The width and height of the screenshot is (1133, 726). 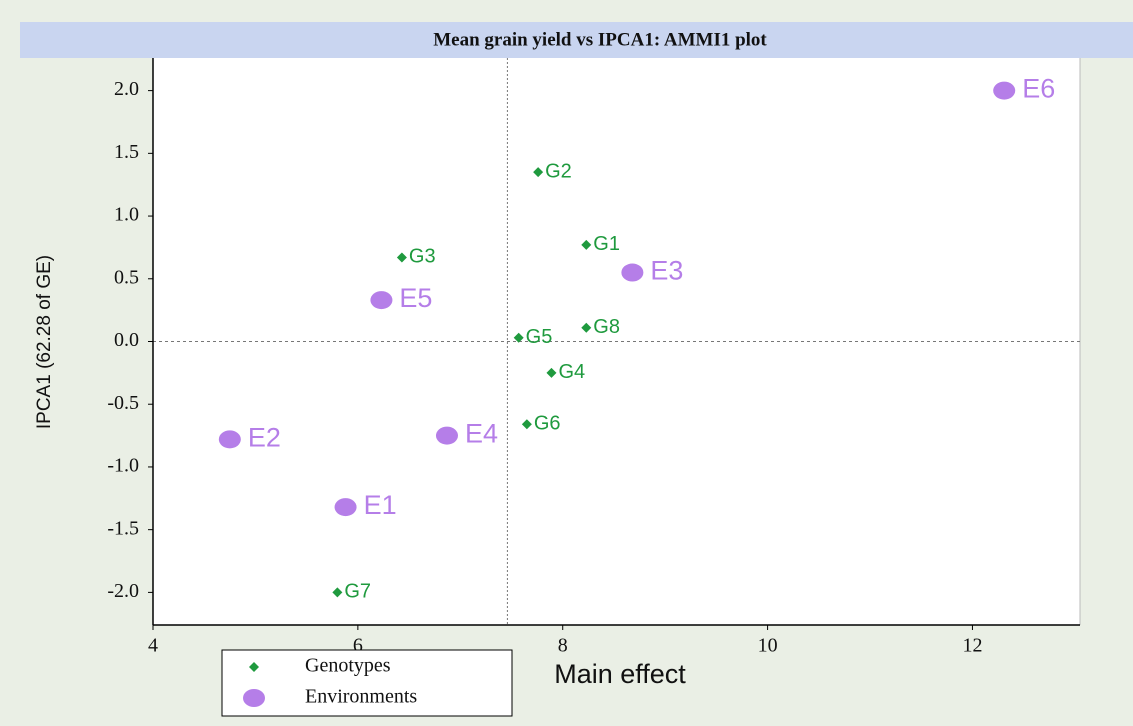 What do you see at coordinates (126, 277) in the screenshot?
I see `y-tick-label: 0.5` at bounding box center [126, 277].